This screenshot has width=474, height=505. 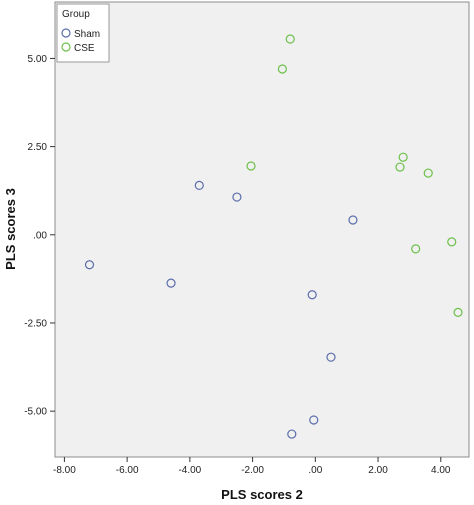 What do you see at coordinates (76, 14) in the screenshot?
I see `legend-title: Group` at bounding box center [76, 14].